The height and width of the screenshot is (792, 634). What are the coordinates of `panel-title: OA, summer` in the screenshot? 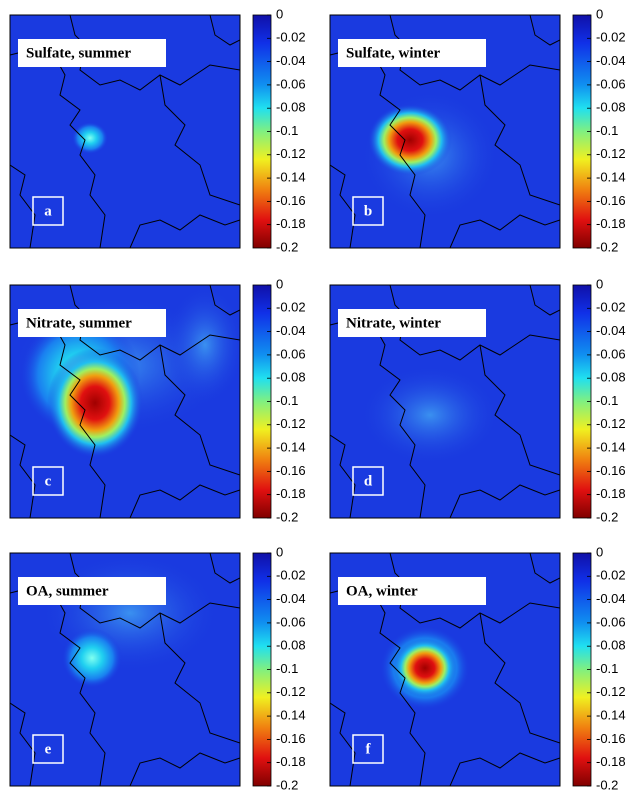 It's located at (67, 591).